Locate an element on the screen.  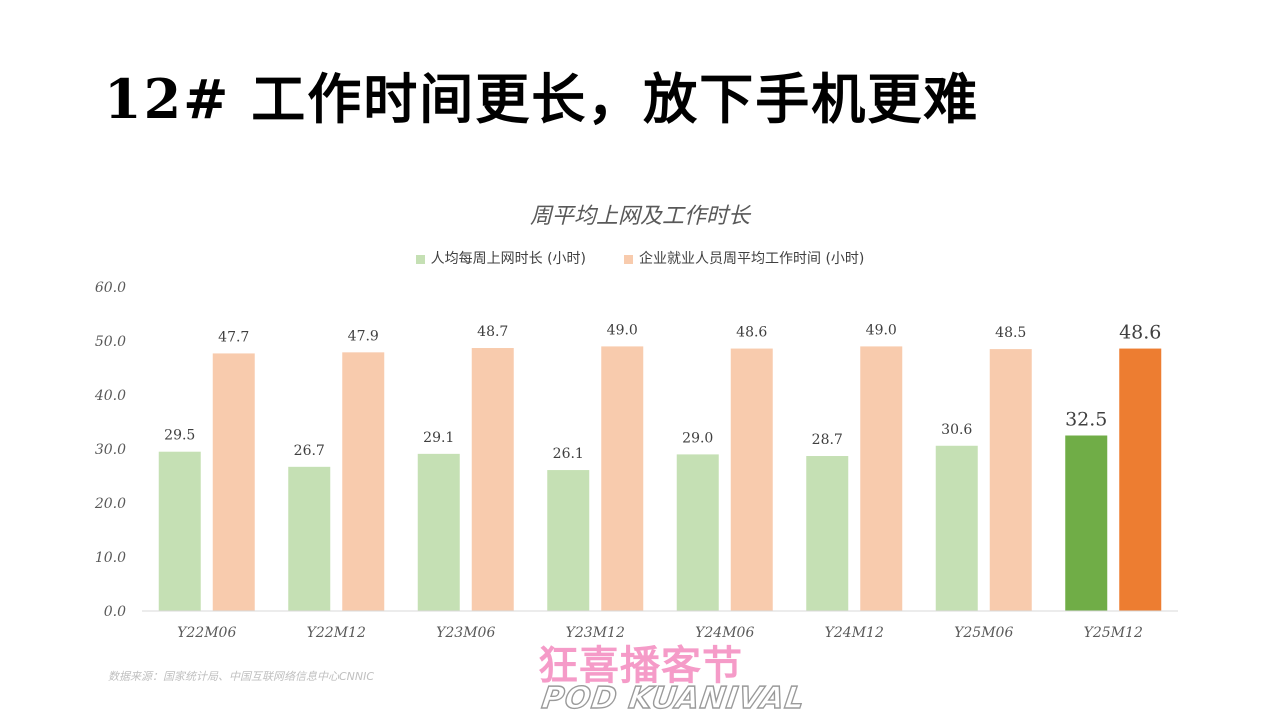
y-tick-label: 60.0 is located at coordinates (110, 288).